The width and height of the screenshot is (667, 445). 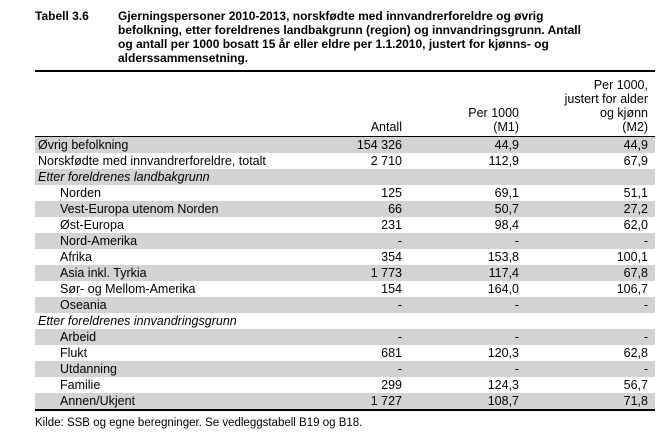 I want to click on row-label: Arbeid, so click(x=78, y=337).